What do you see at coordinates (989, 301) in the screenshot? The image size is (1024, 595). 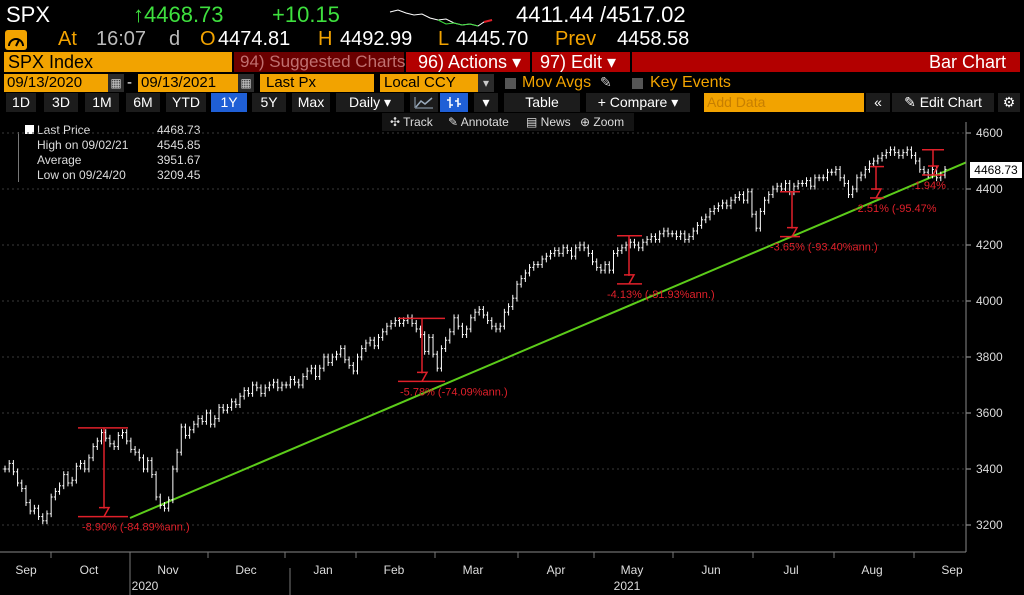 I see `y-tick-label: 4000` at bounding box center [989, 301].